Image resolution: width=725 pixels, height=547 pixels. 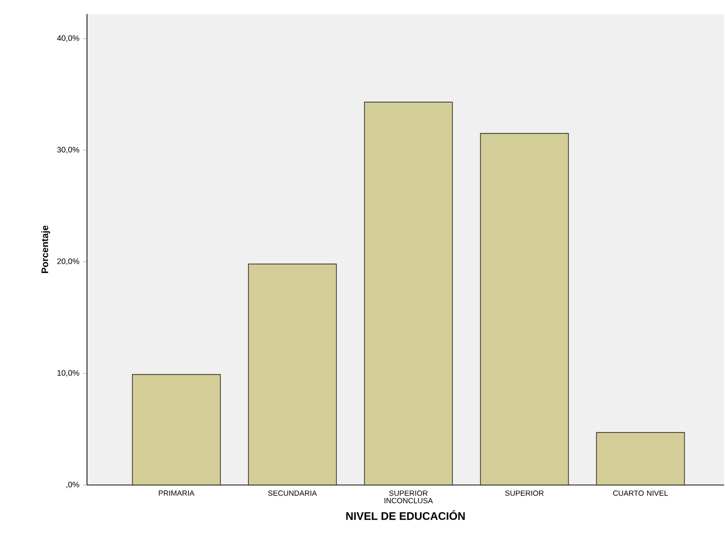 I want to click on x-axis-title: NIVEL DE EDUCACIÓN, so click(x=405, y=515).